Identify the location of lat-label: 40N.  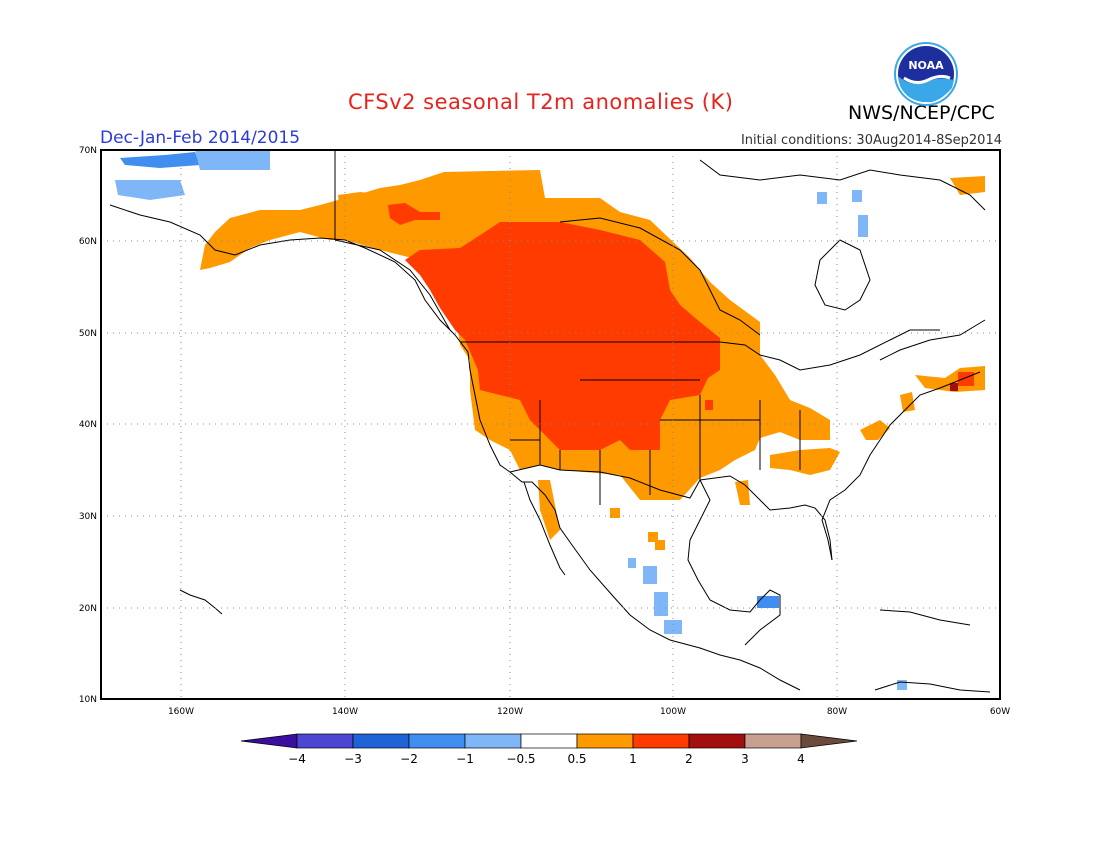
(88, 425).